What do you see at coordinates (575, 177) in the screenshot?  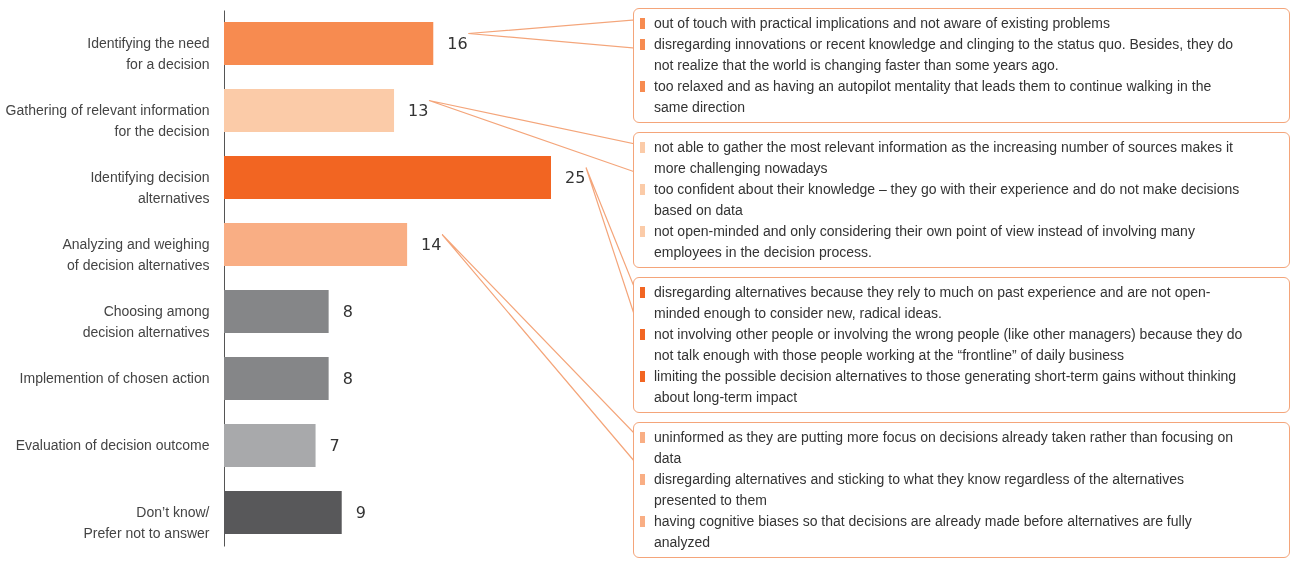 I see `data-label: 25` at bounding box center [575, 177].